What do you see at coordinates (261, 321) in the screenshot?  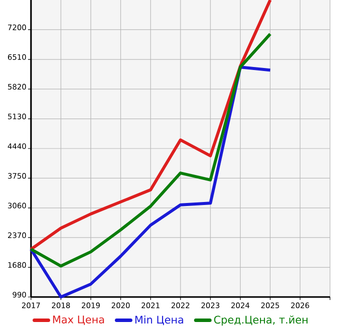 I see `legend-label: Сред.Цена, т.йен` at bounding box center [261, 321].